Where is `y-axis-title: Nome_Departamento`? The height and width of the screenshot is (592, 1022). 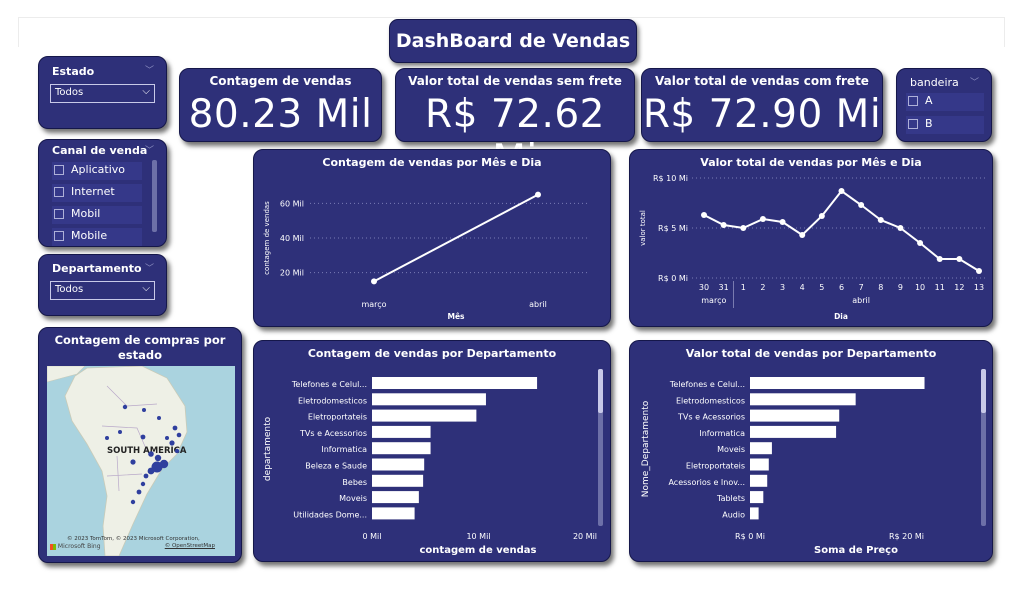 y-axis-title: Nome_Departamento is located at coordinates (646, 448).